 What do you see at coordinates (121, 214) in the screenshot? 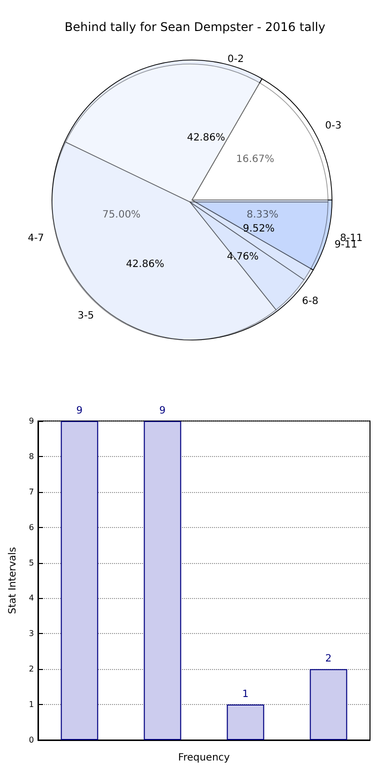
I see `data-label: 75.00%` at bounding box center [121, 214].